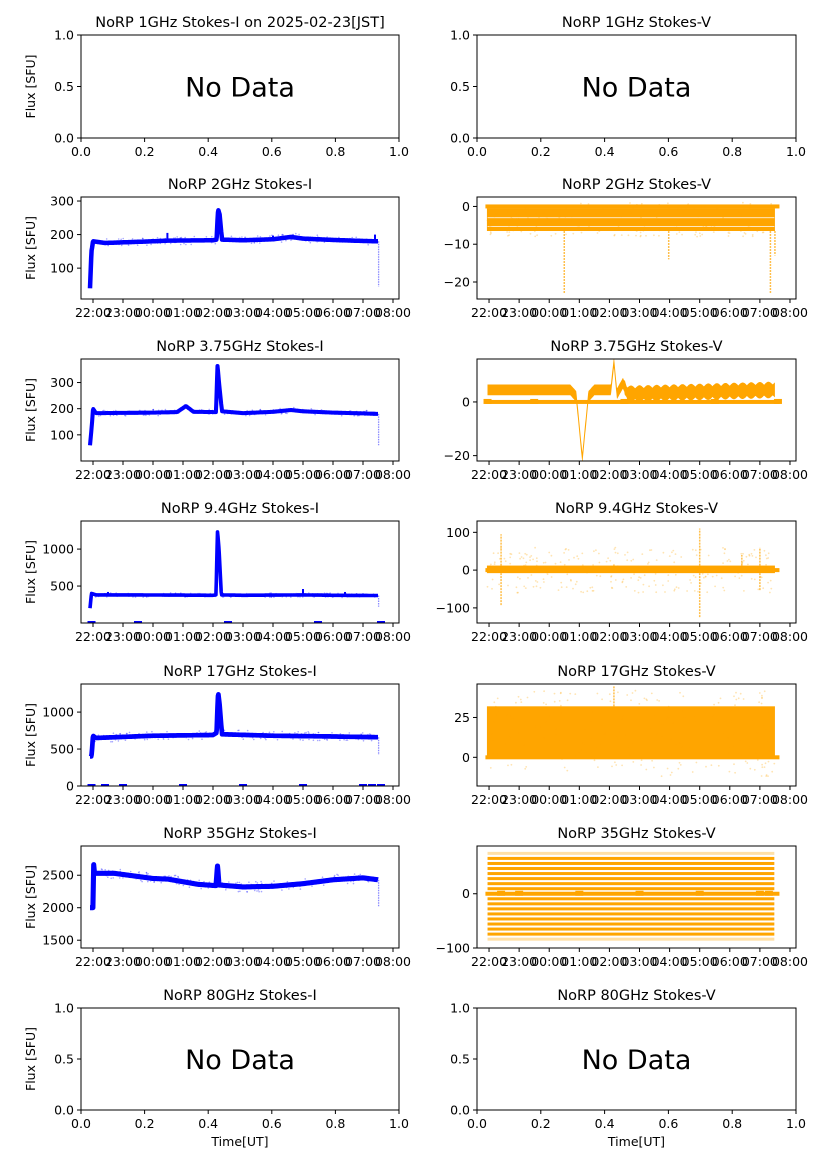 Image resolution: width=827 pixels, height=1169 pixels. I want to click on x-tick-label: 04:00, so click(670, 312).